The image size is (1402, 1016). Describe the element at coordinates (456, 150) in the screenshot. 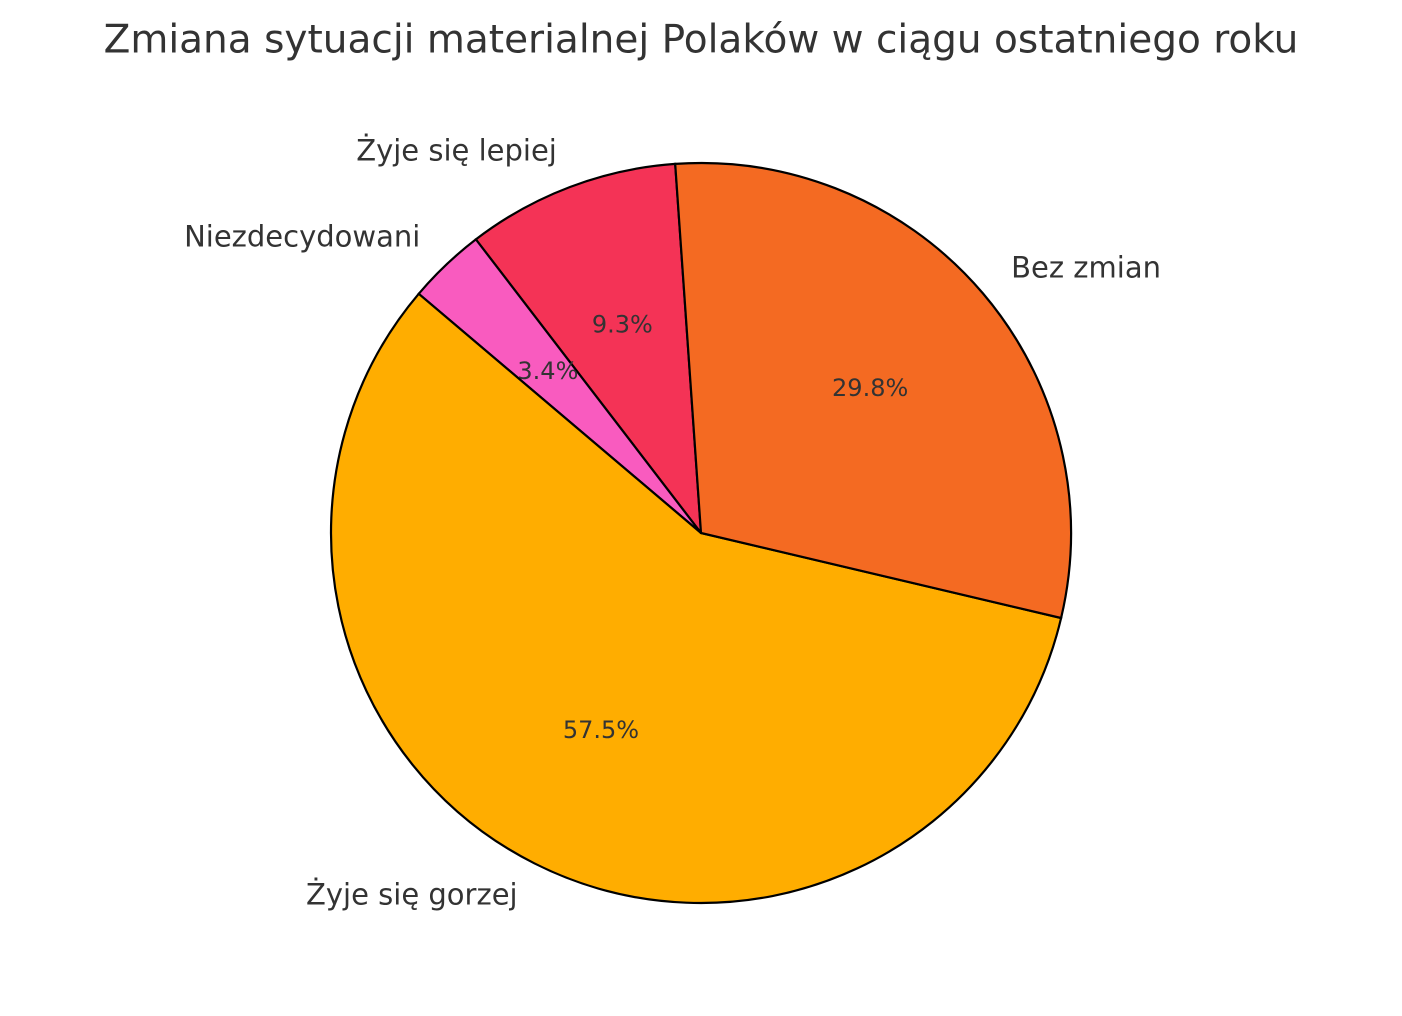

I see `slice-label: Żyje się lepiej` at that location.